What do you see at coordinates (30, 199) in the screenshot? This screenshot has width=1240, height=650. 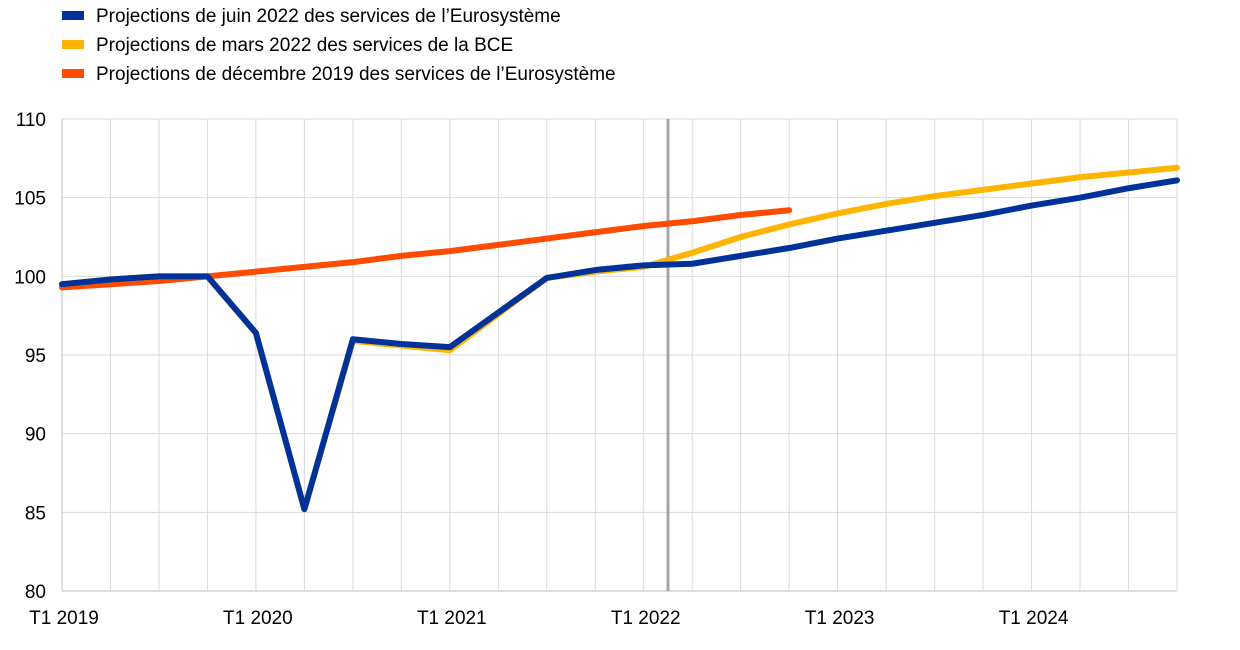 I see `y-tick-label: 105` at bounding box center [30, 199].